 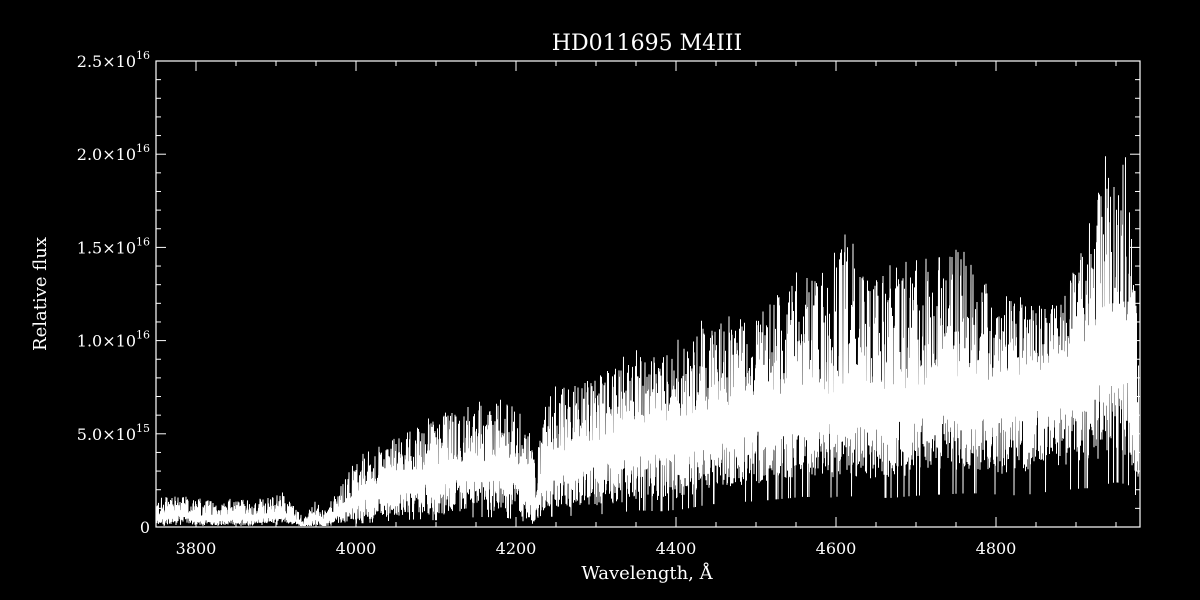 I want to click on x-tick-label: 3800, so click(x=196, y=548).